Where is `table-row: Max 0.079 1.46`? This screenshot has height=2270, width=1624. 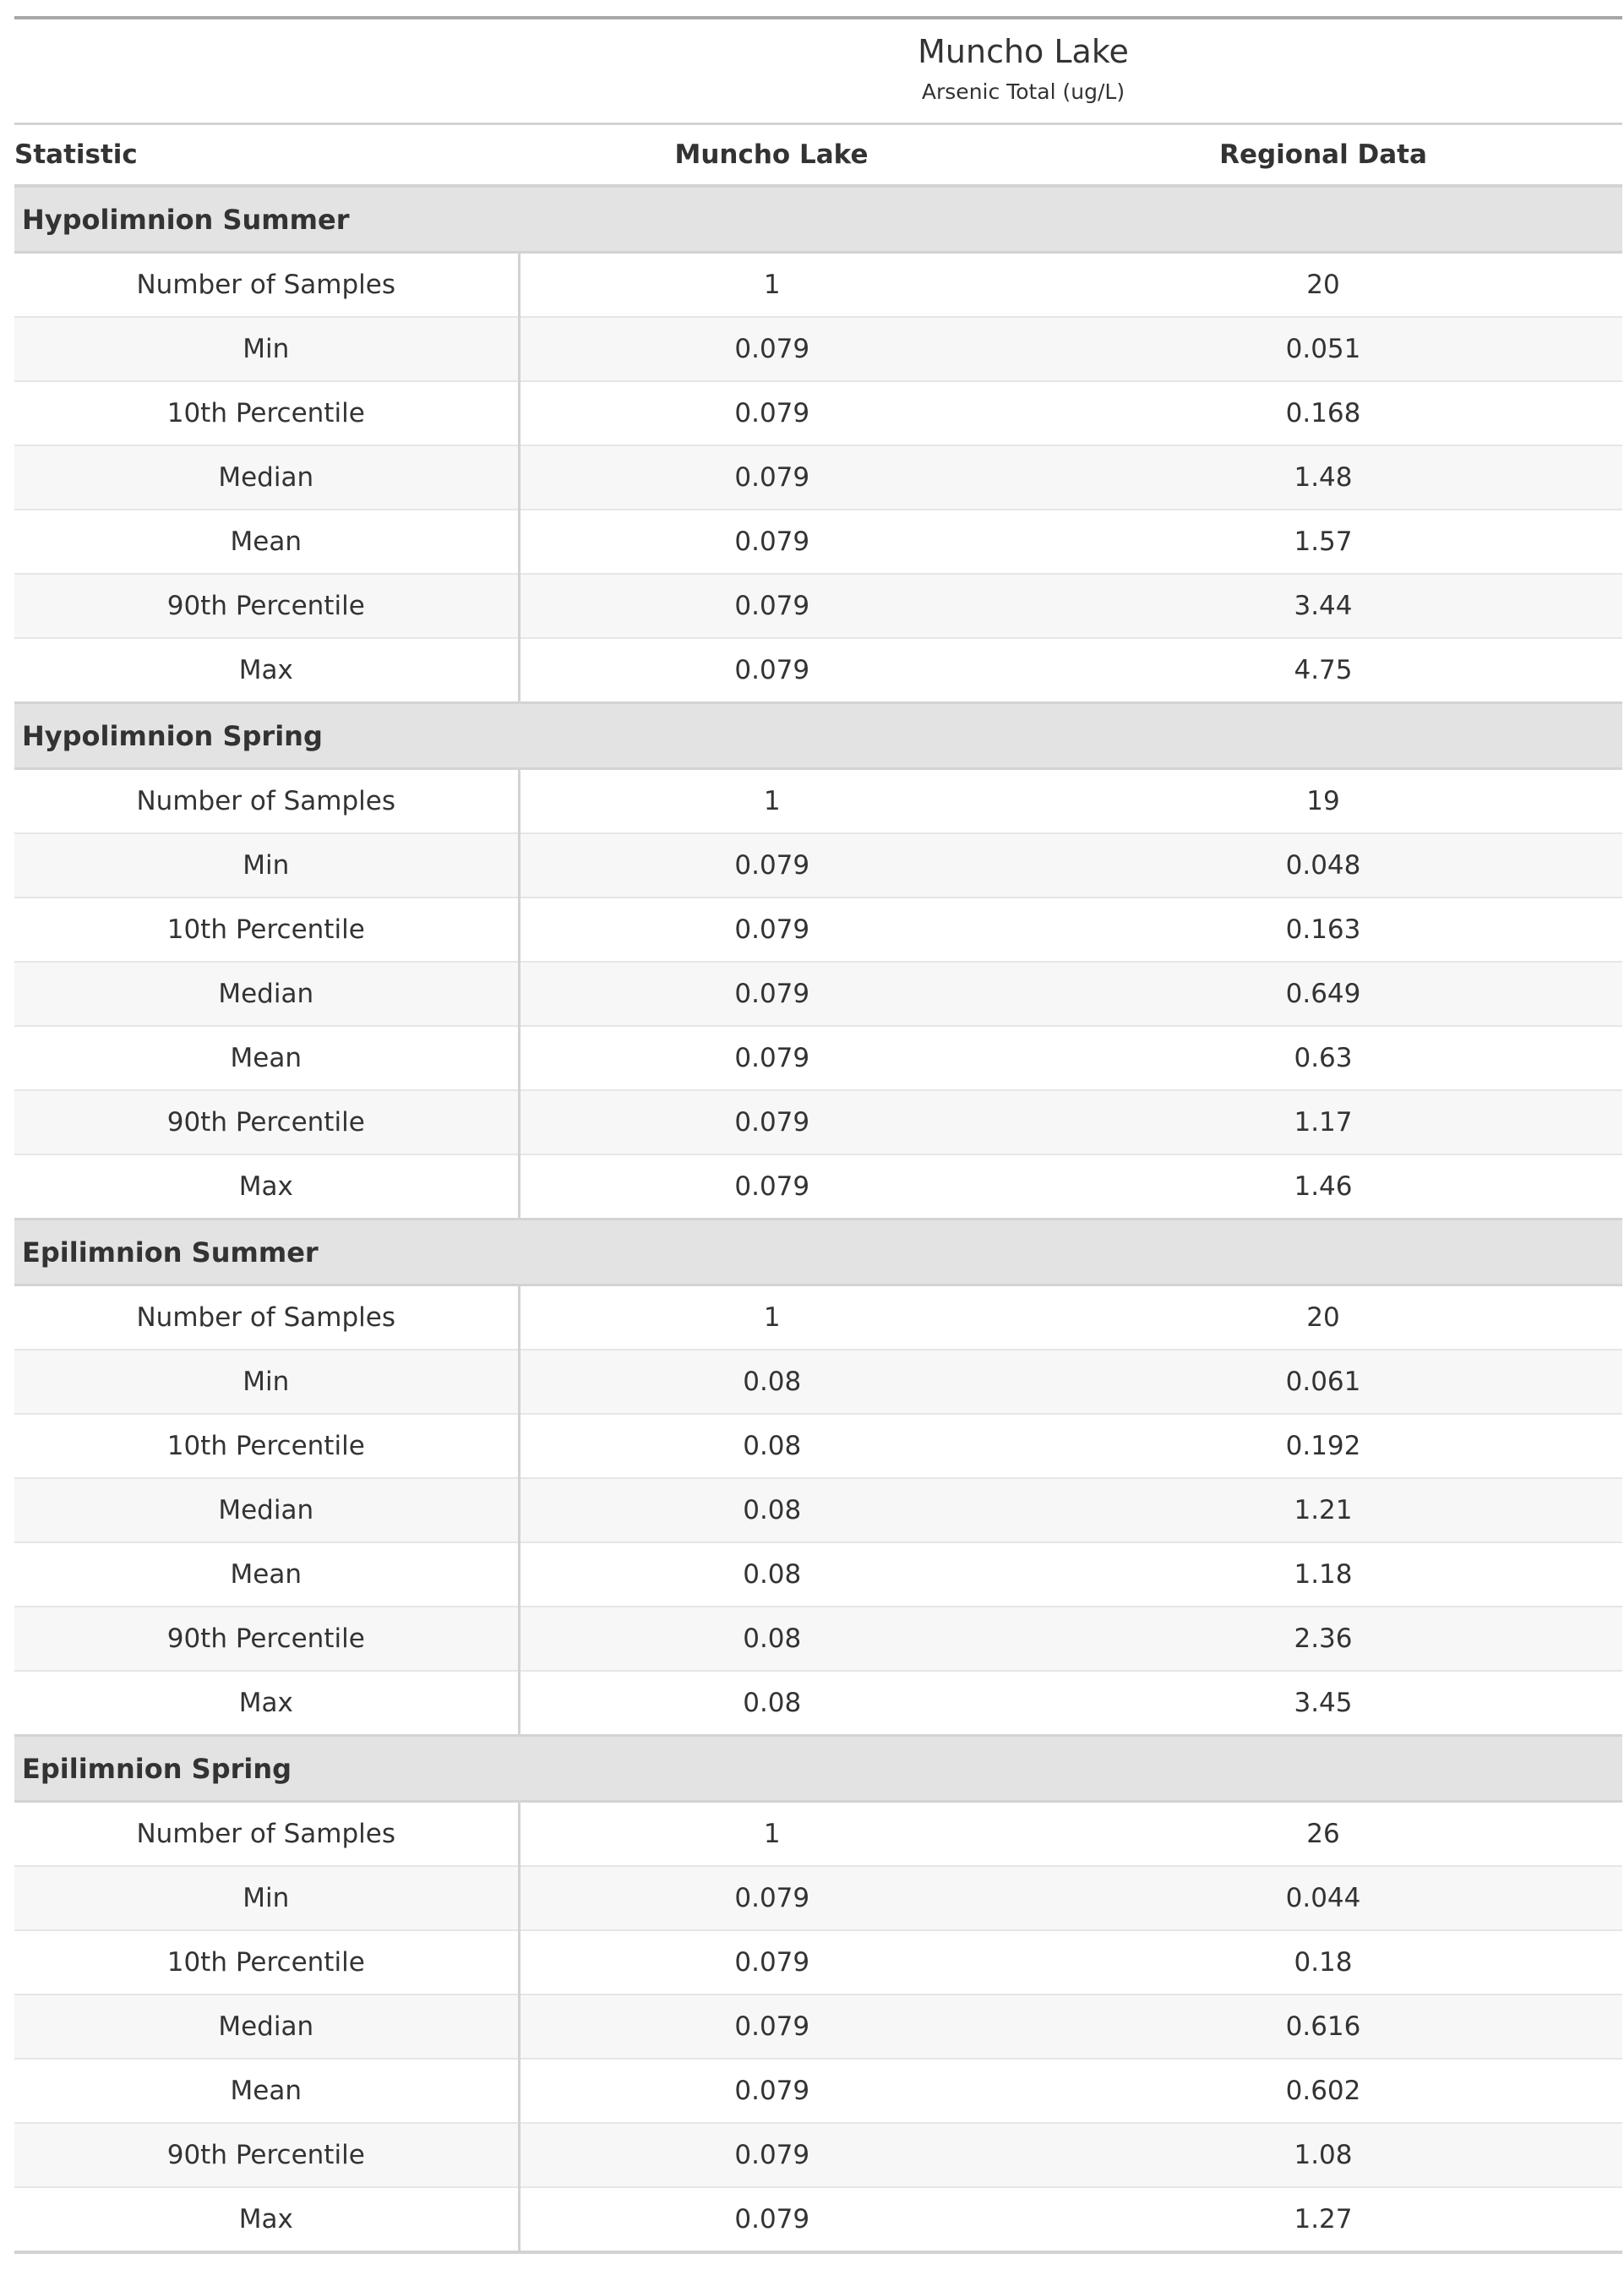 table-row: Max 0.079 1.46 is located at coordinates (818, 1187).